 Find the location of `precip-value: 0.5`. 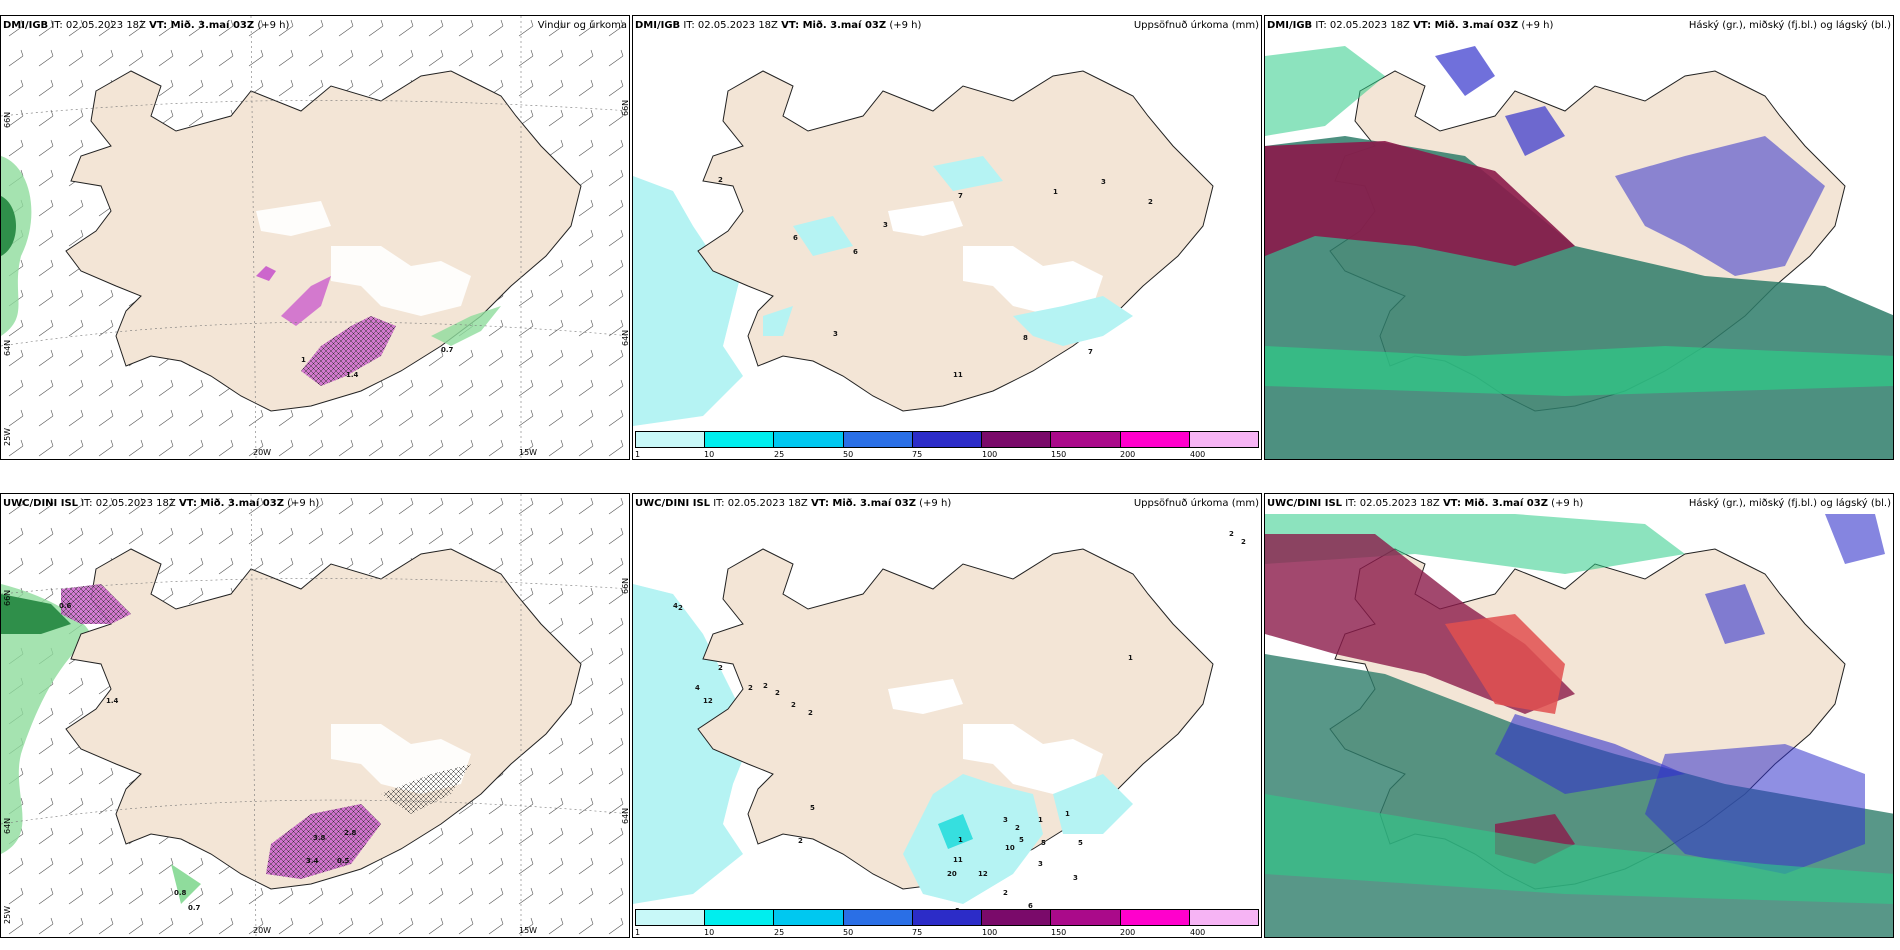

precip-value: 0.5 is located at coordinates (343, 861).